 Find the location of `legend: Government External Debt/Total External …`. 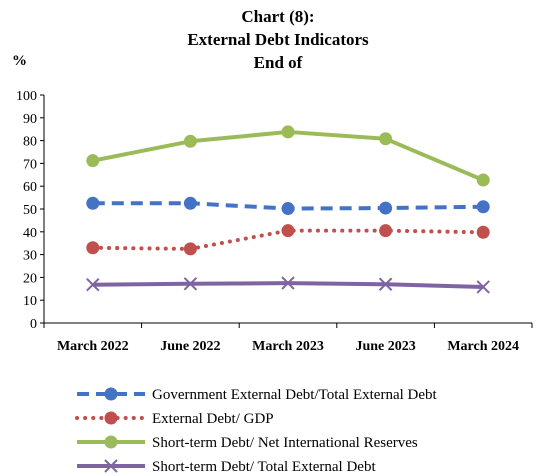

legend: Government External Debt/Total External … is located at coordinates (256, 431).